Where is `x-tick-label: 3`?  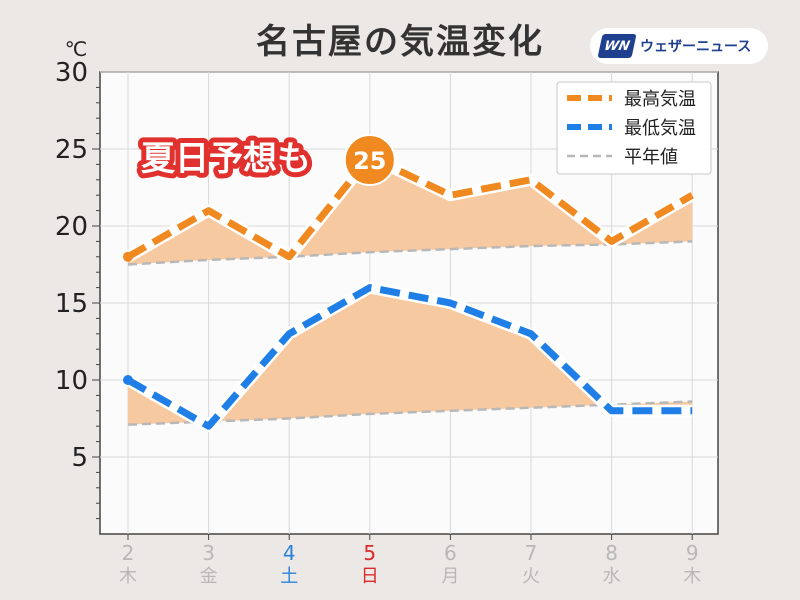 x-tick-label: 3 is located at coordinates (208, 553).